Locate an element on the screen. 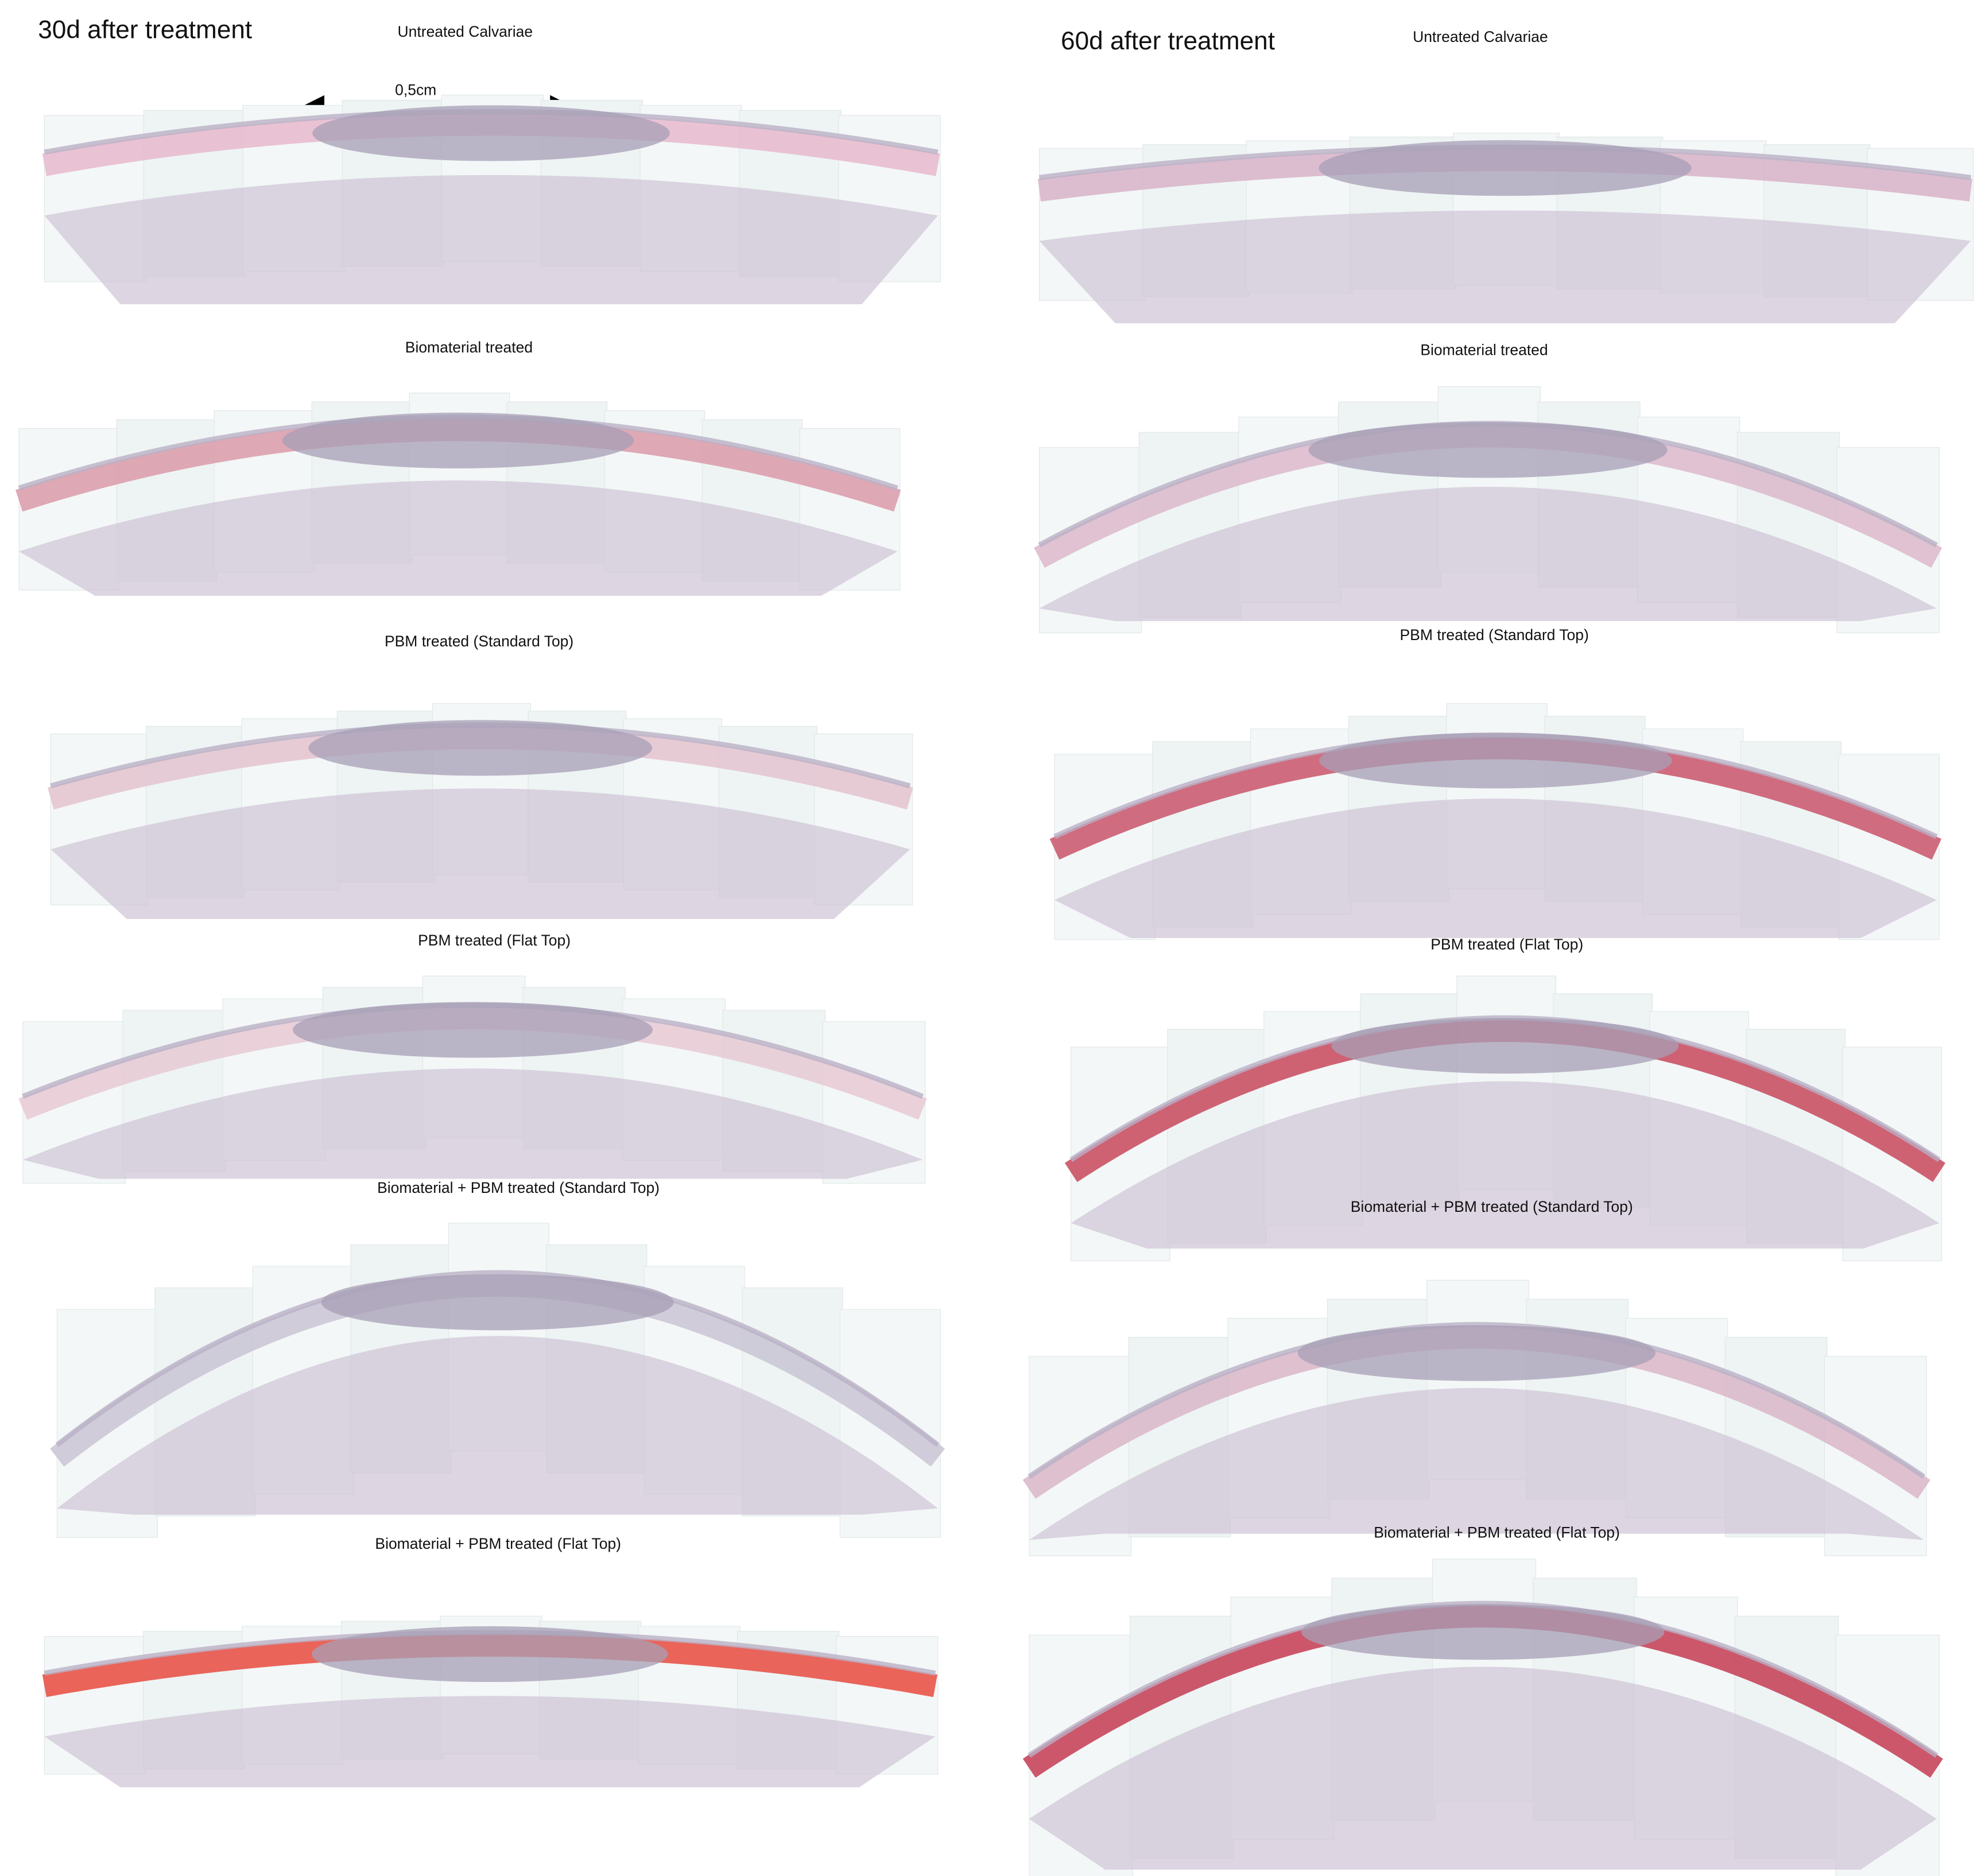 The height and width of the screenshot is (1876, 1981). column-title: 60d after treatment is located at coordinates (1168, 41).